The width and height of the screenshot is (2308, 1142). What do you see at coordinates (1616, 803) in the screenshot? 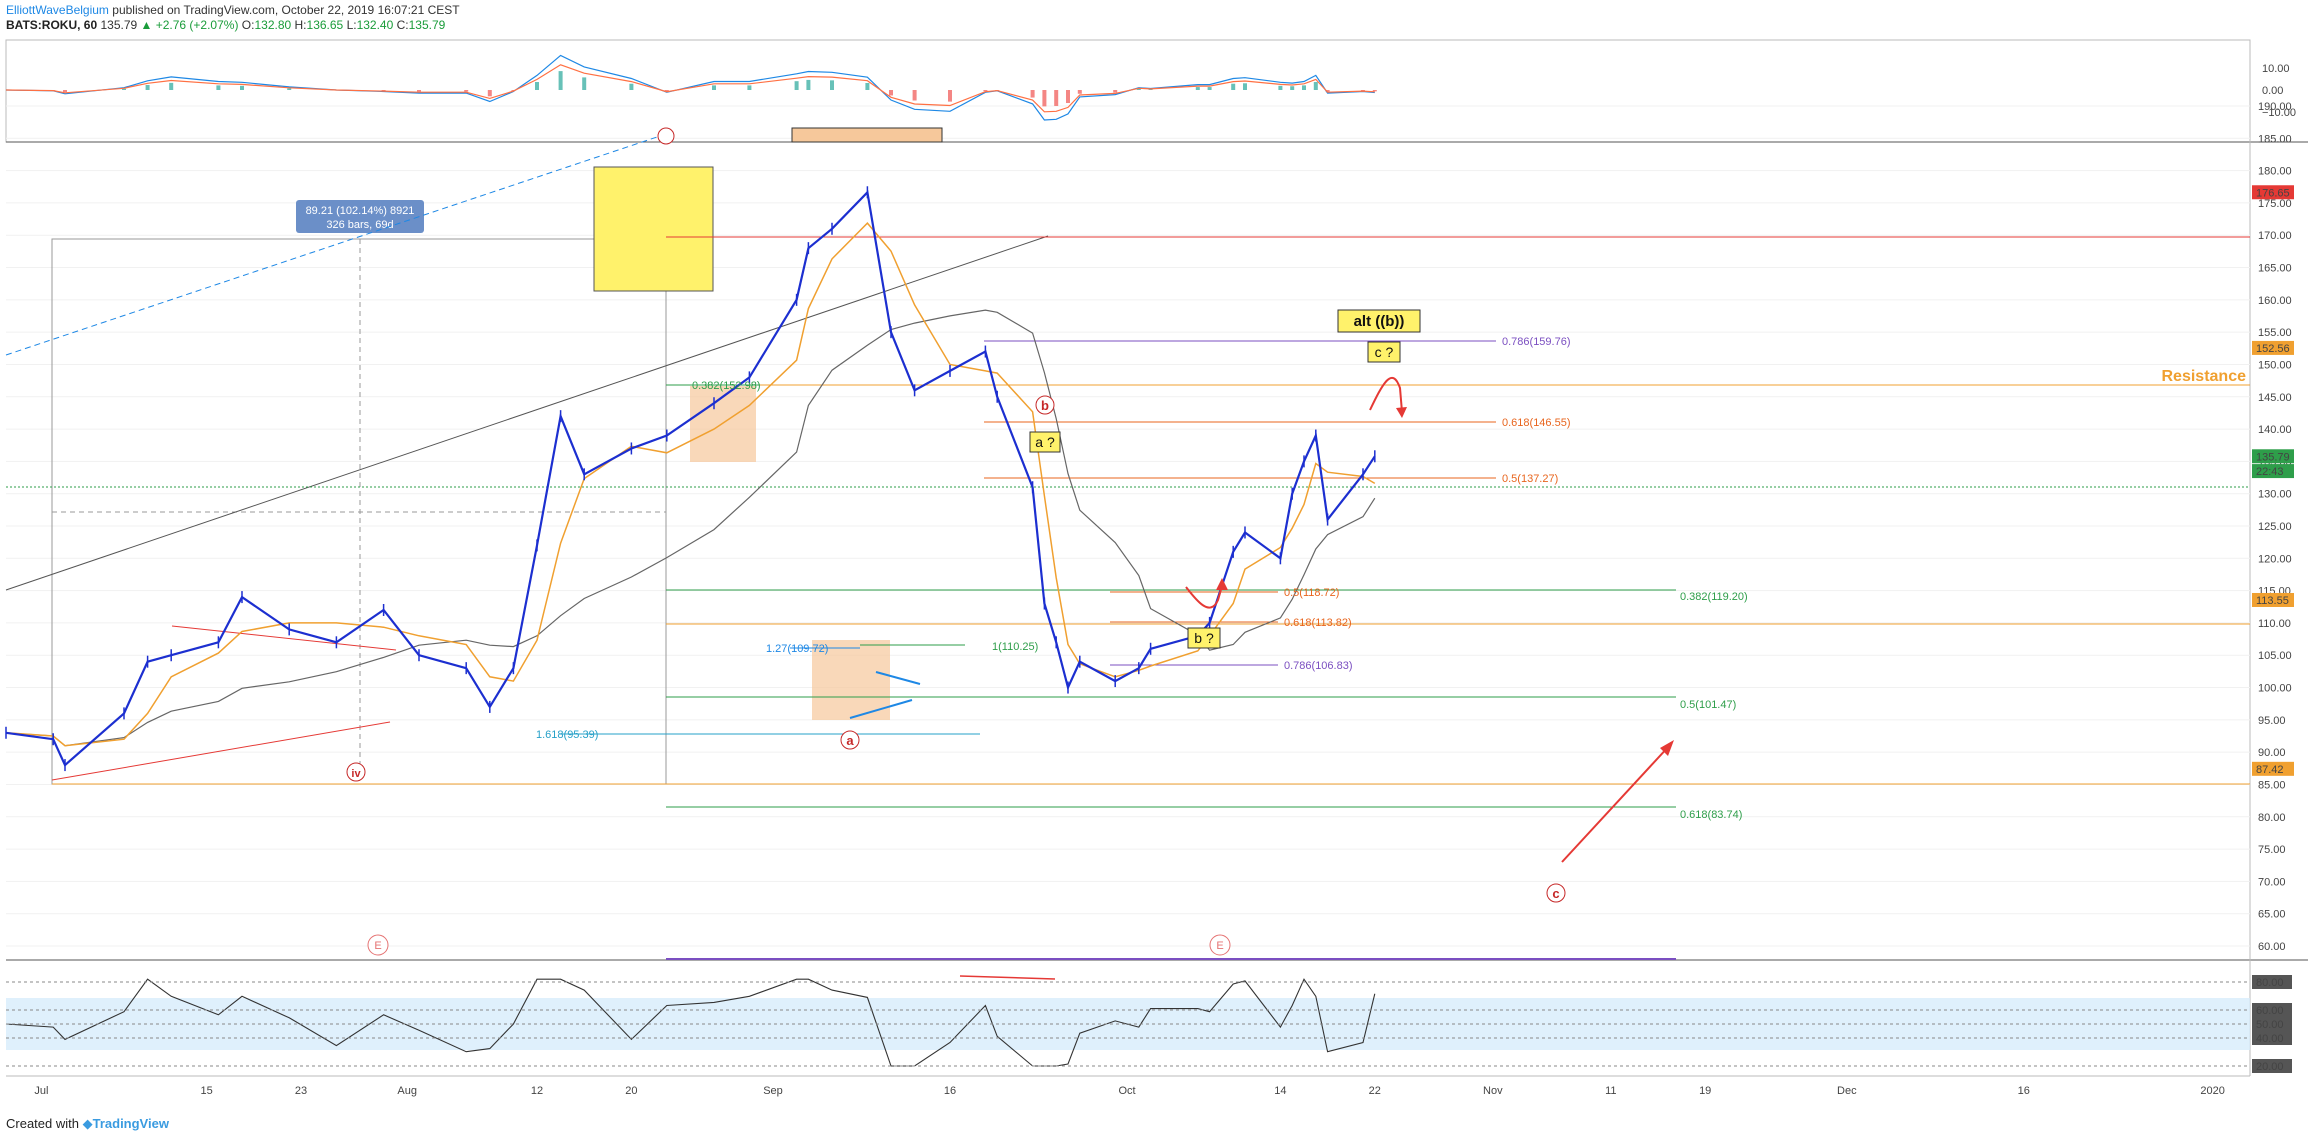
I see `c-target-arrow` at bounding box center [1616, 803].